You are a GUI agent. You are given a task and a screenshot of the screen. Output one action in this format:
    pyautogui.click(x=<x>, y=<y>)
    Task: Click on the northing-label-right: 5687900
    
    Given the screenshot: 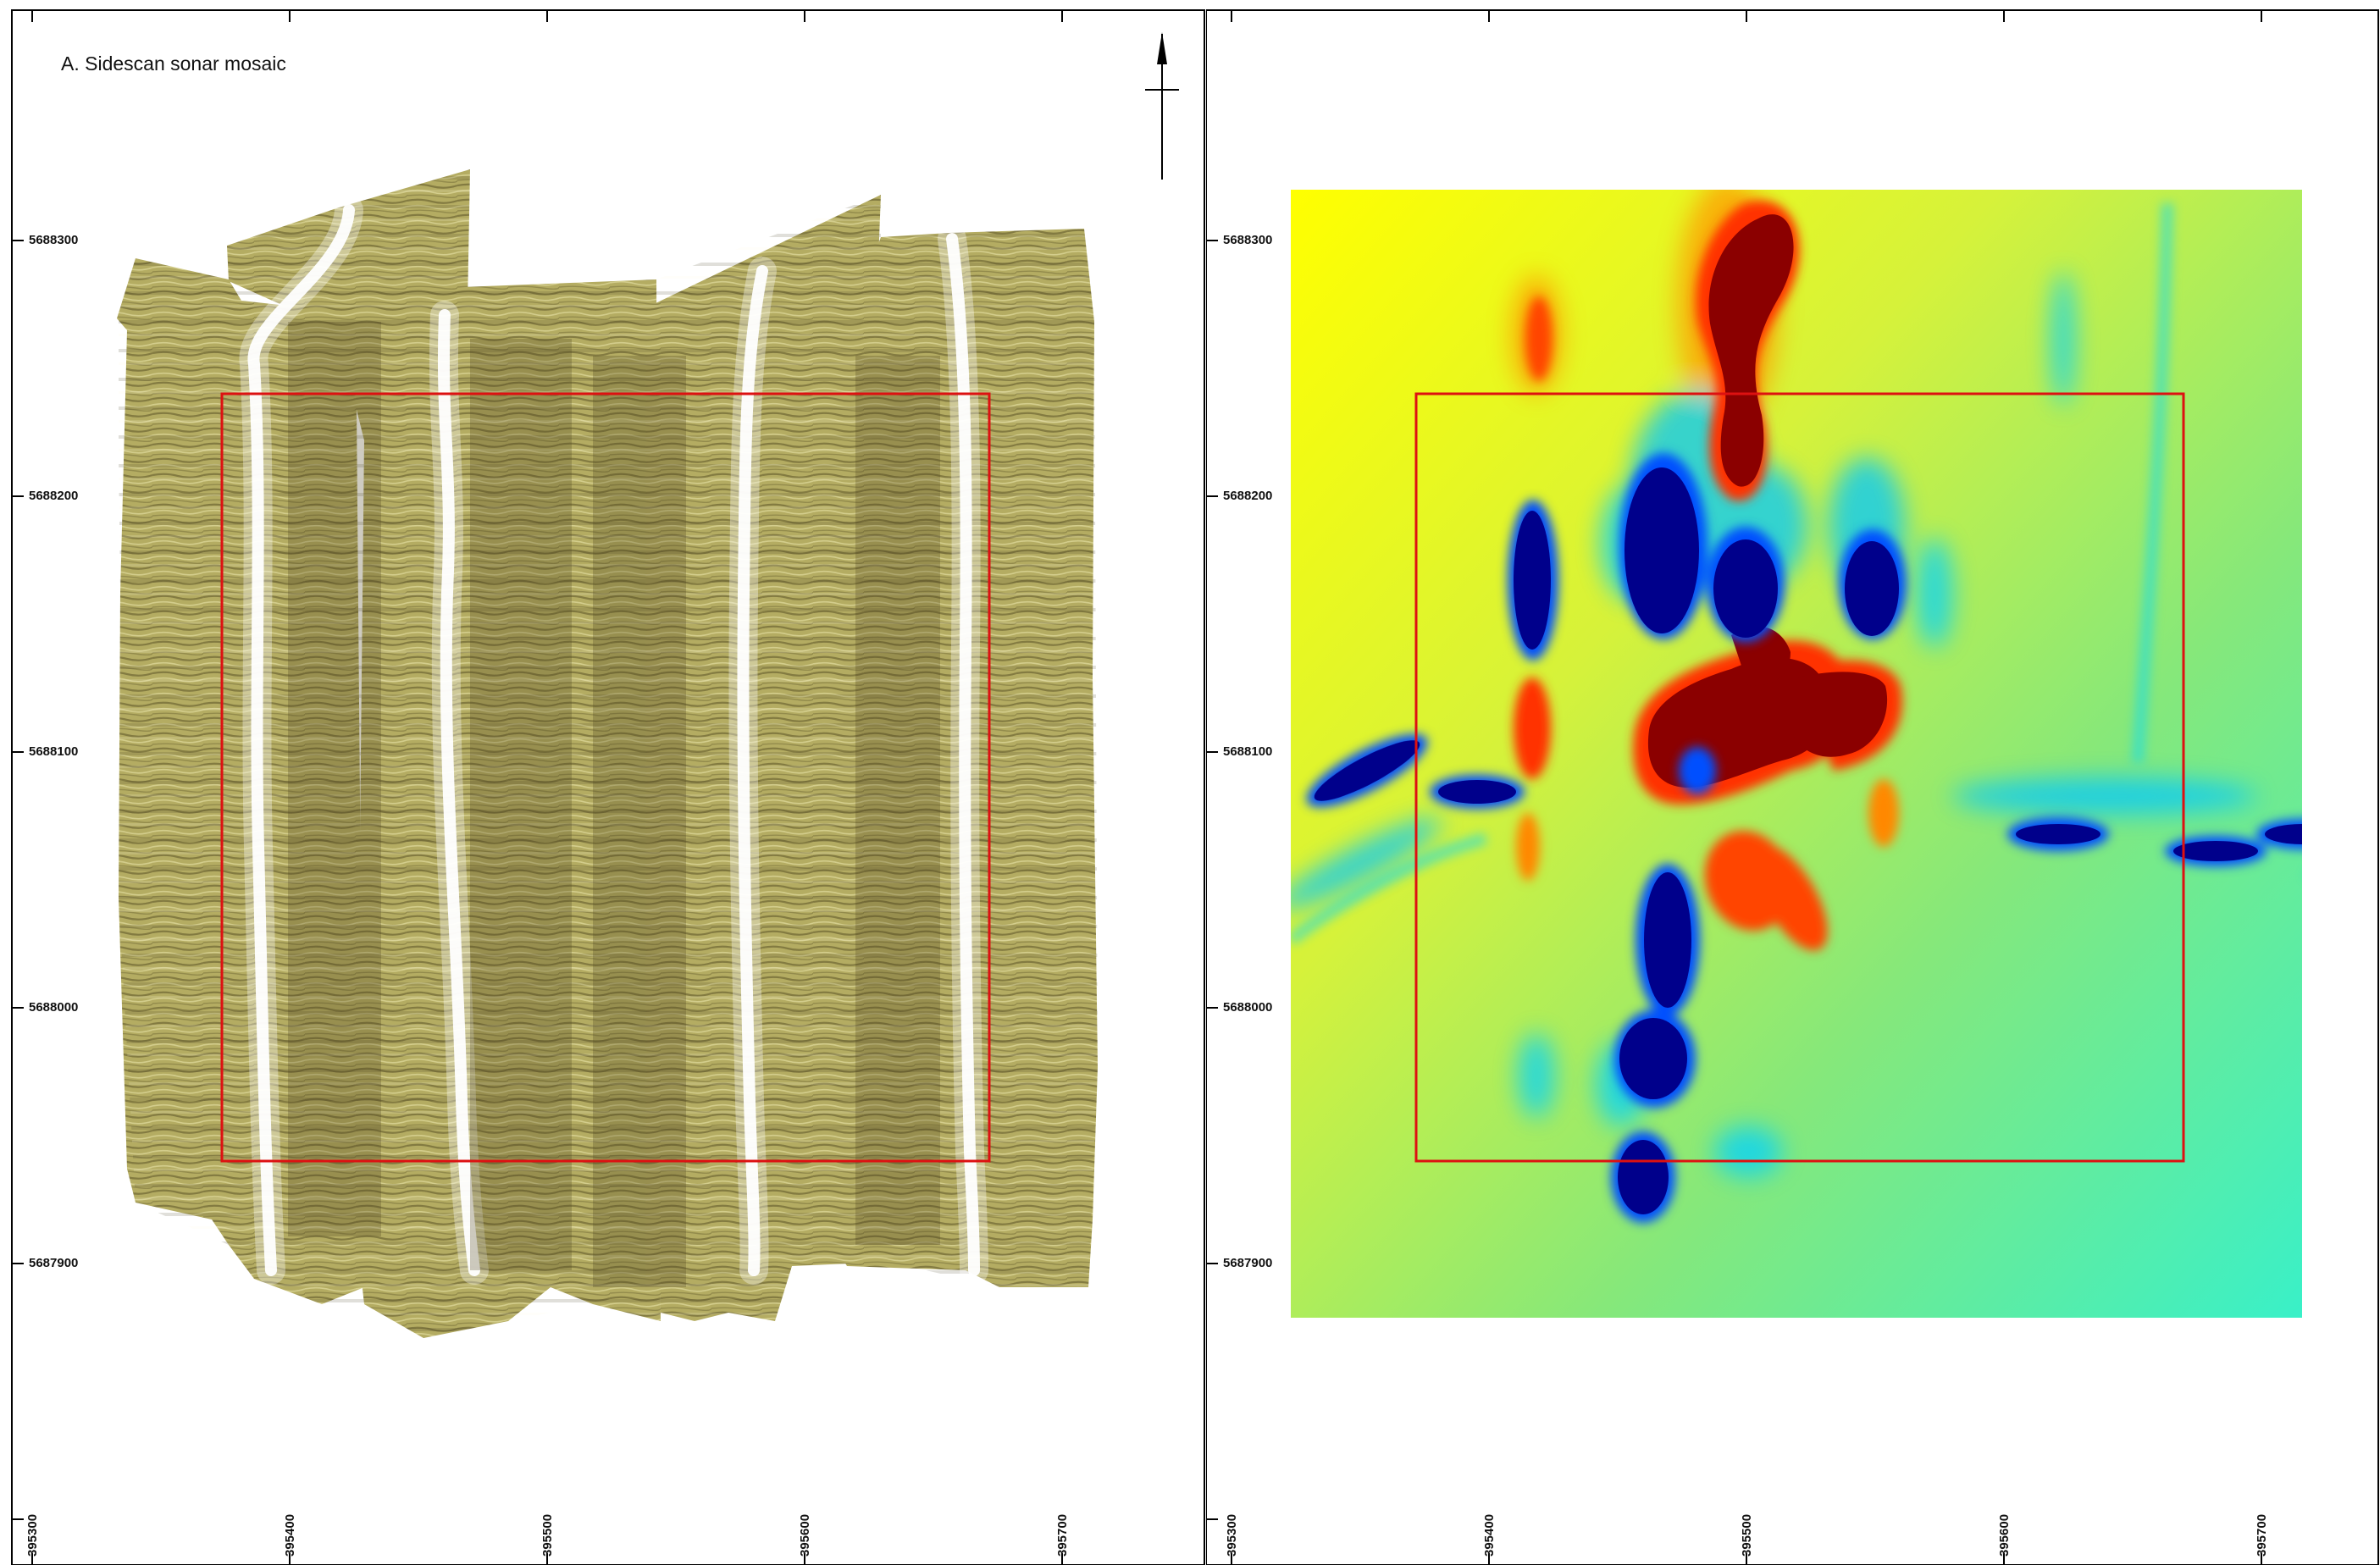 What is the action you would take?
    pyautogui.click(x=1248, y=1263)
    